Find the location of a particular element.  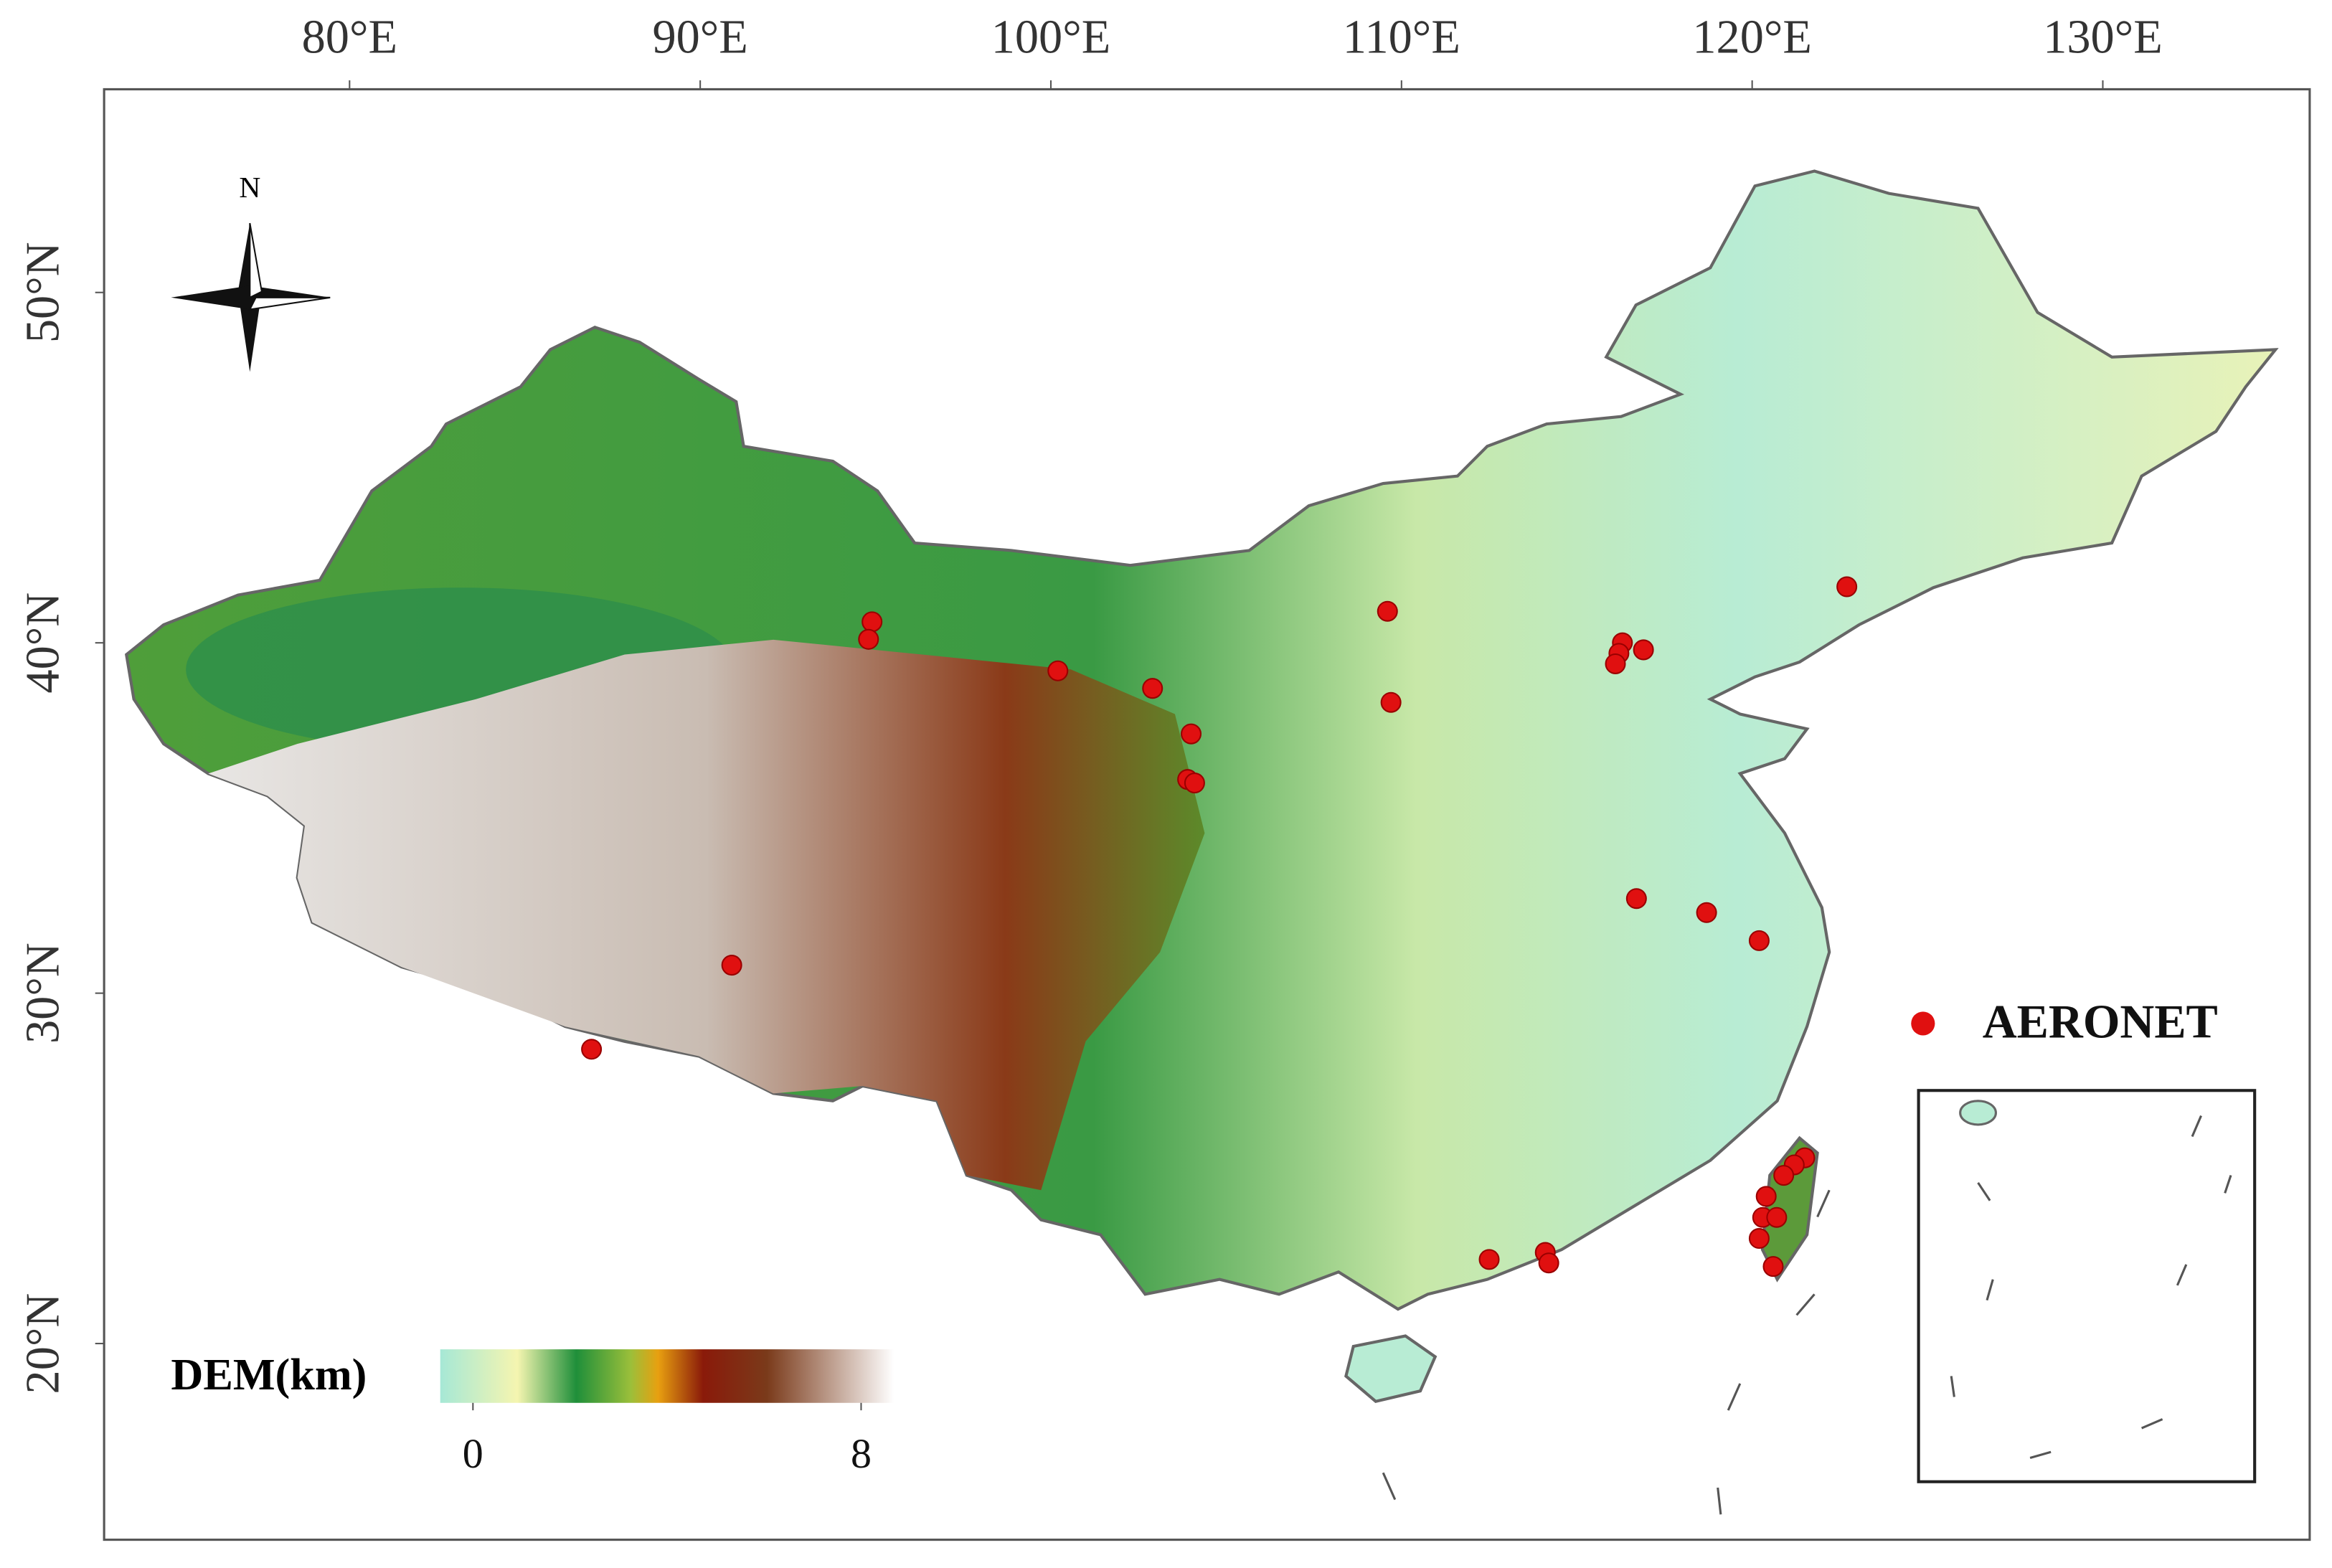

x-tick-label: 80°E is located at coordinates (349, 37).